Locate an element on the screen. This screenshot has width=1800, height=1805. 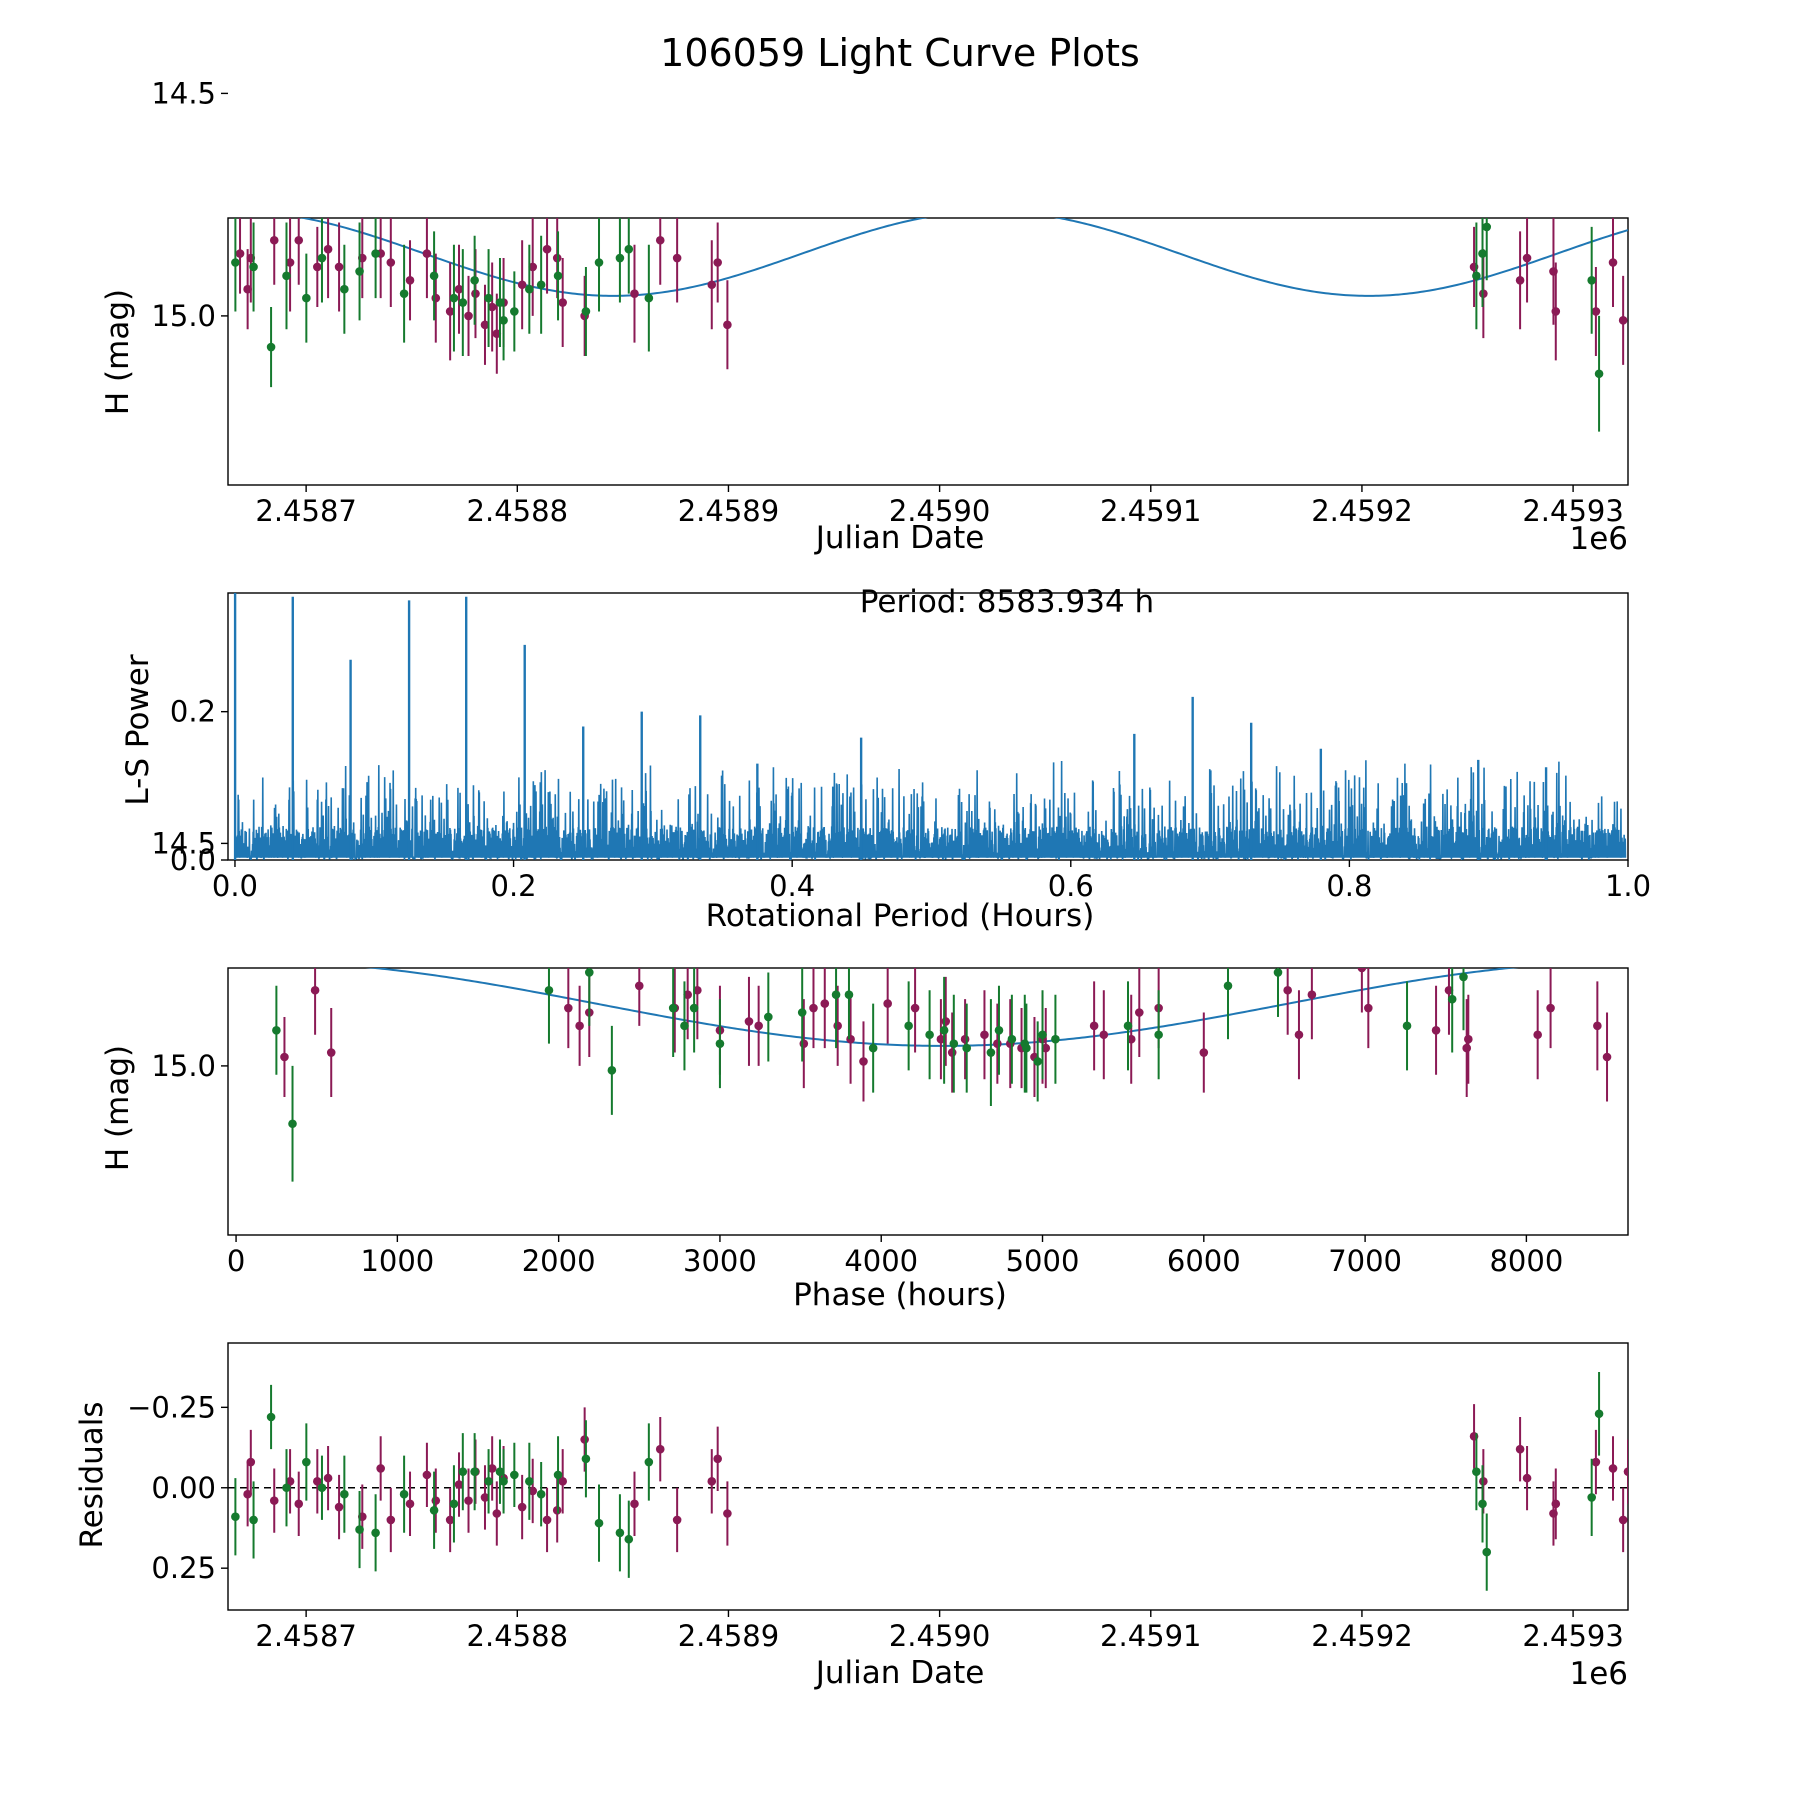
light-curve-frame is located at coordinates (928, 351).